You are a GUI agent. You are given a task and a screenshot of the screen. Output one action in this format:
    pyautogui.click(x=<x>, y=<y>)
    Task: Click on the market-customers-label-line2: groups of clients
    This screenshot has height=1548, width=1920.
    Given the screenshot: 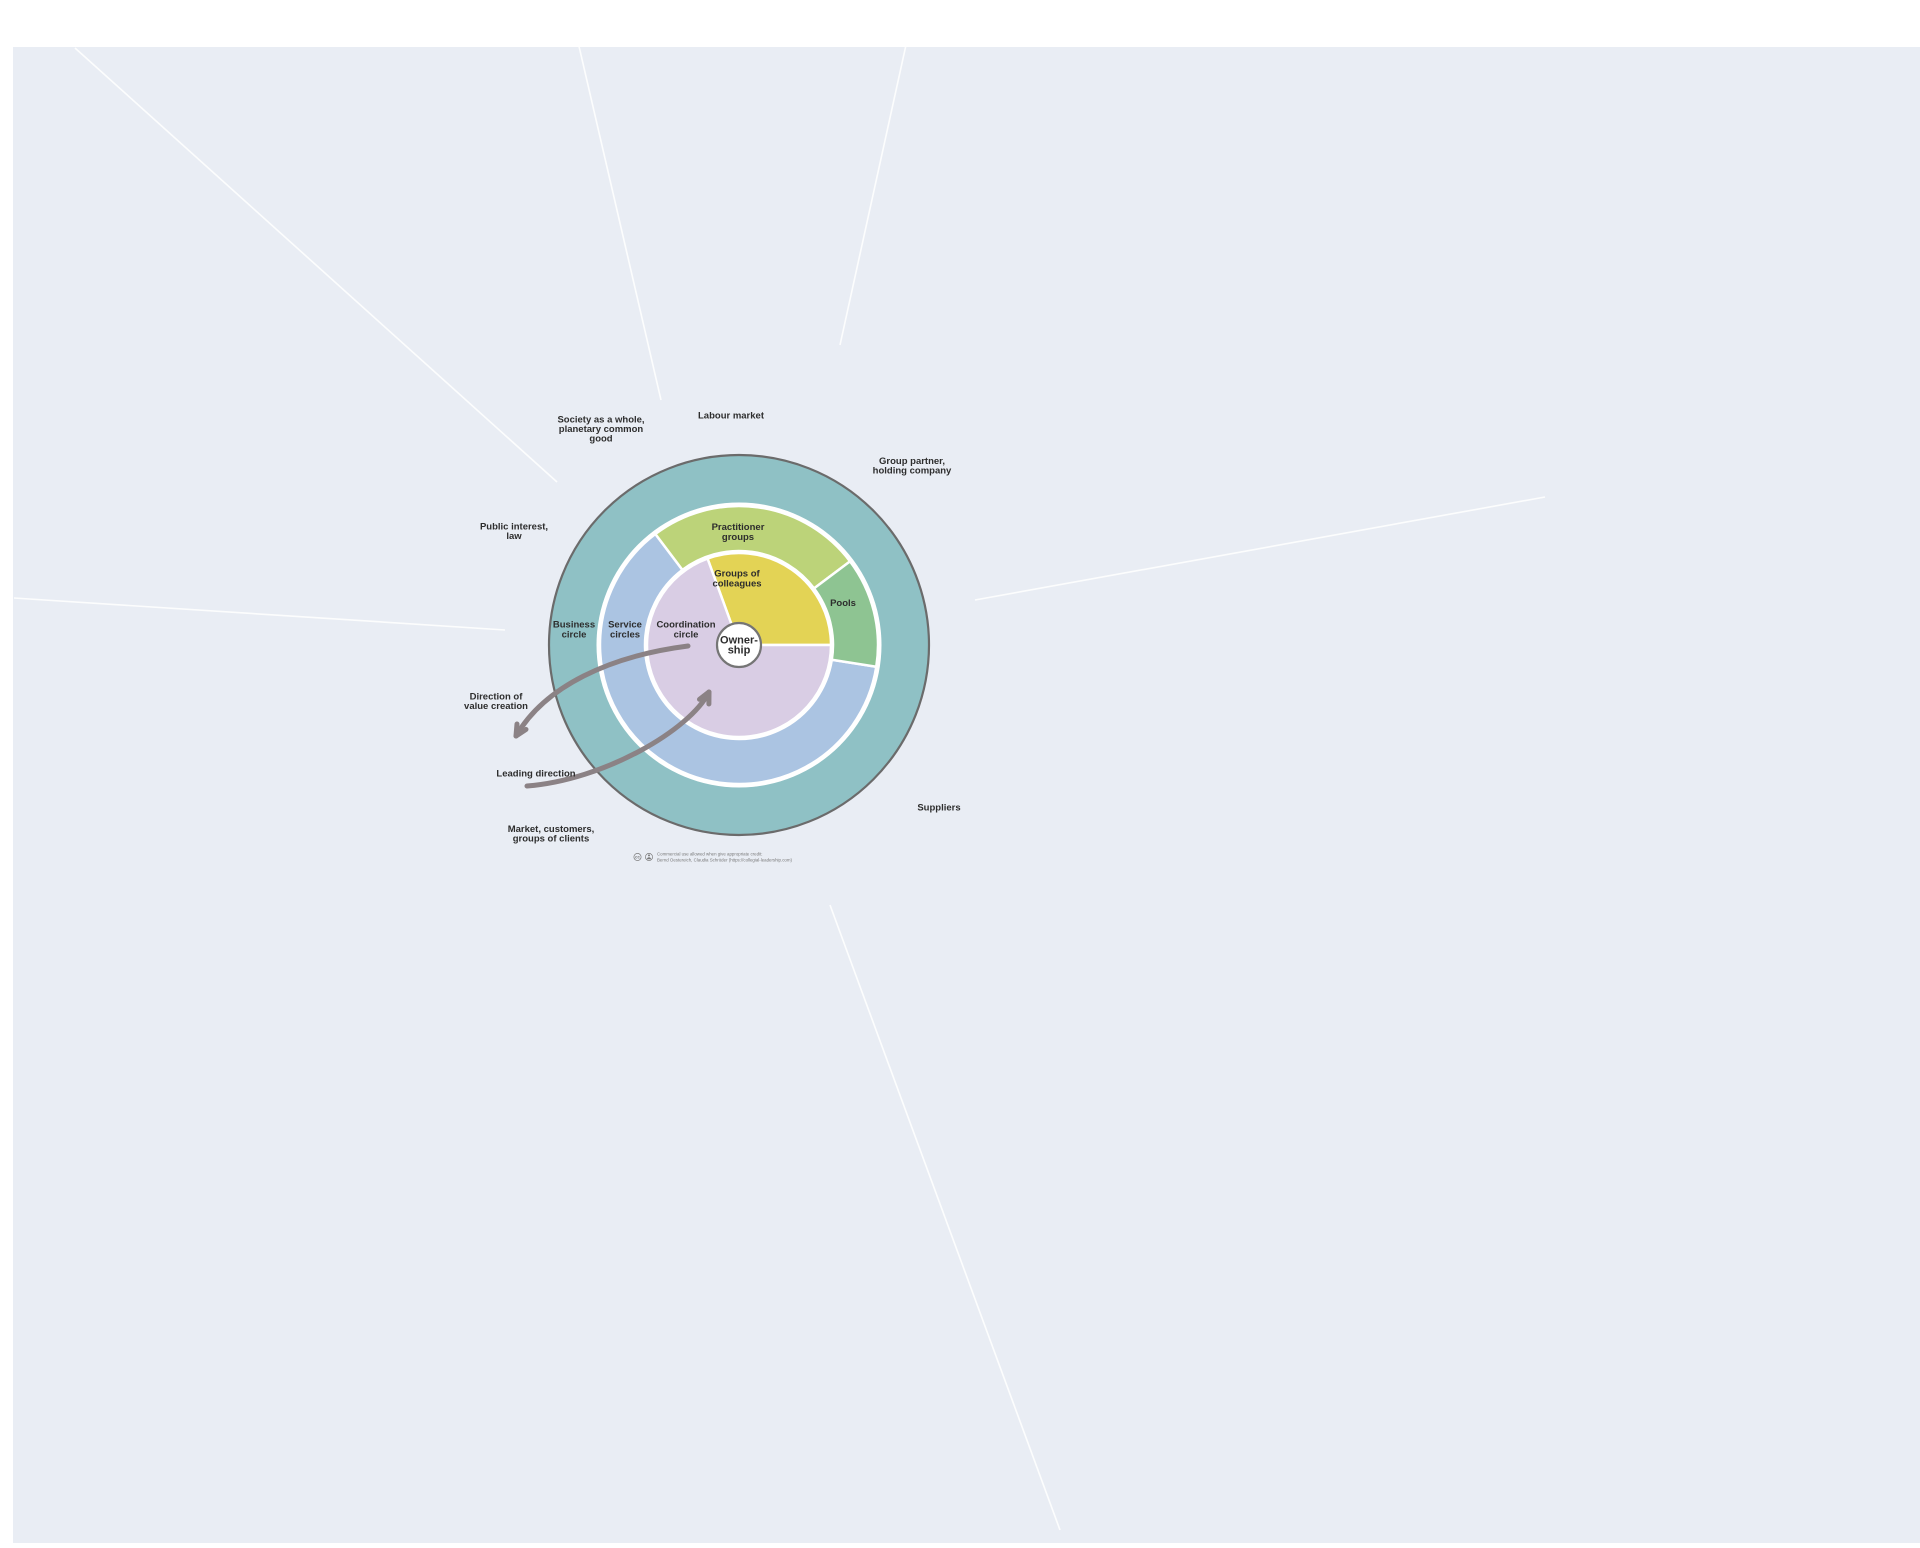 What is the action you would take?
    pyautogui.click(x=551, y=839)
    